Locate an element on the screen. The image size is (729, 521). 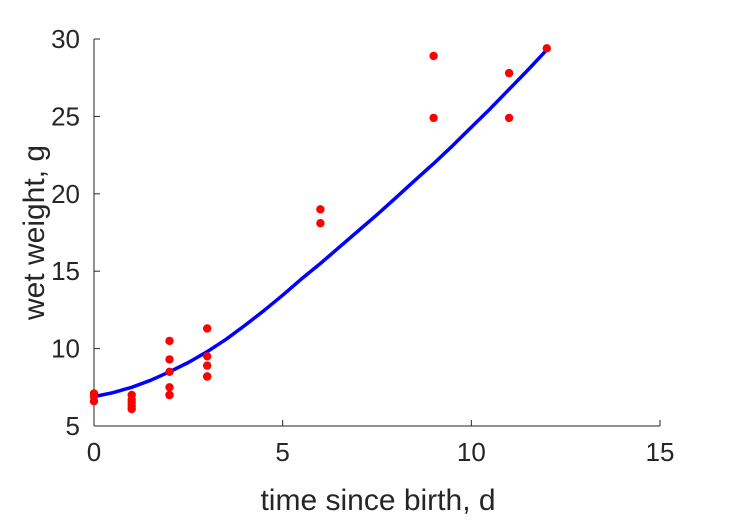
y-tick-label: 25 is located at coordinates (65, 116).